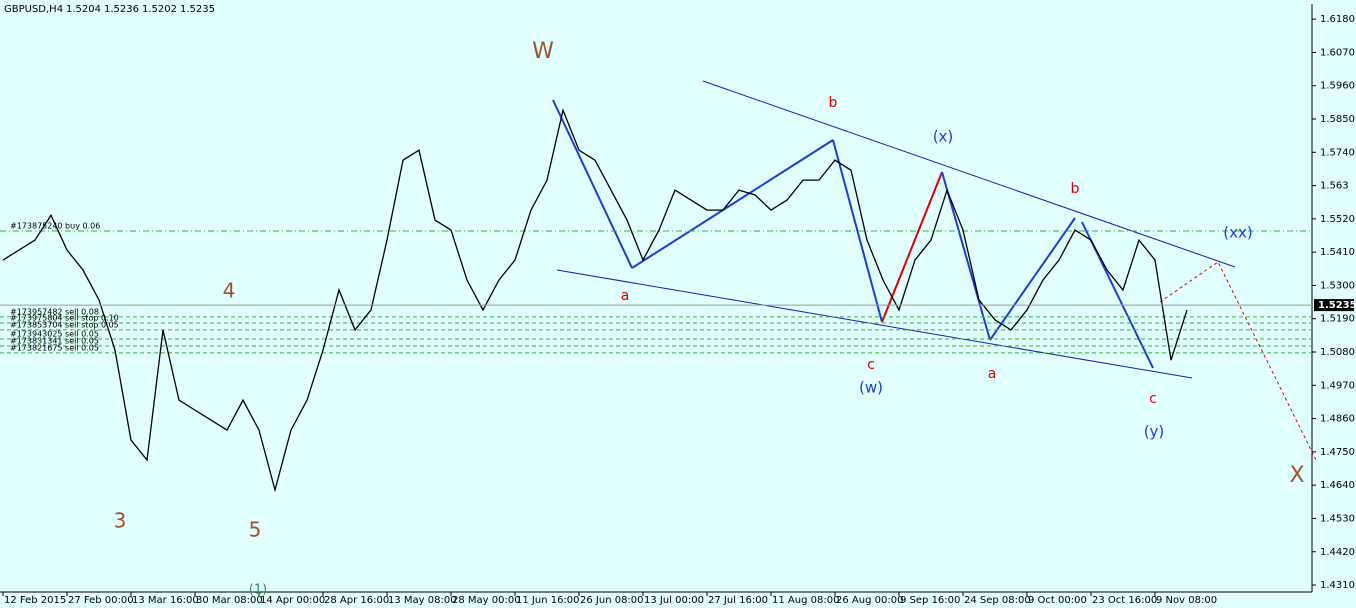 The image size is (1356, 608). What do you see at coordinates (1337, 585) in the screenshot?
I see `y-tick-label: 1.4310` at bounding box center [1337, 585].